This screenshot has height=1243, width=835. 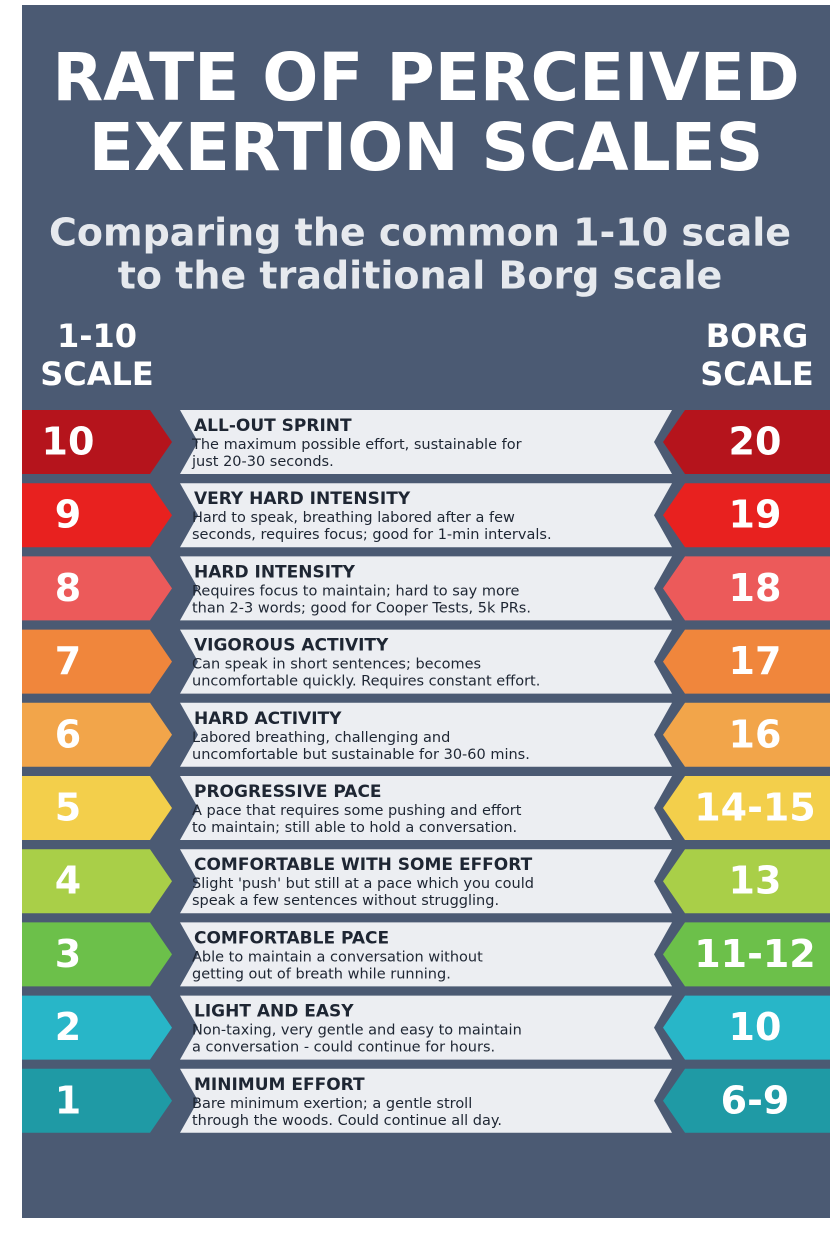 What do you see at coordinates (321, 738) in the screenshot?
I see `row-description: Labored breathing, challenging and` at bounding box center [321, 738].